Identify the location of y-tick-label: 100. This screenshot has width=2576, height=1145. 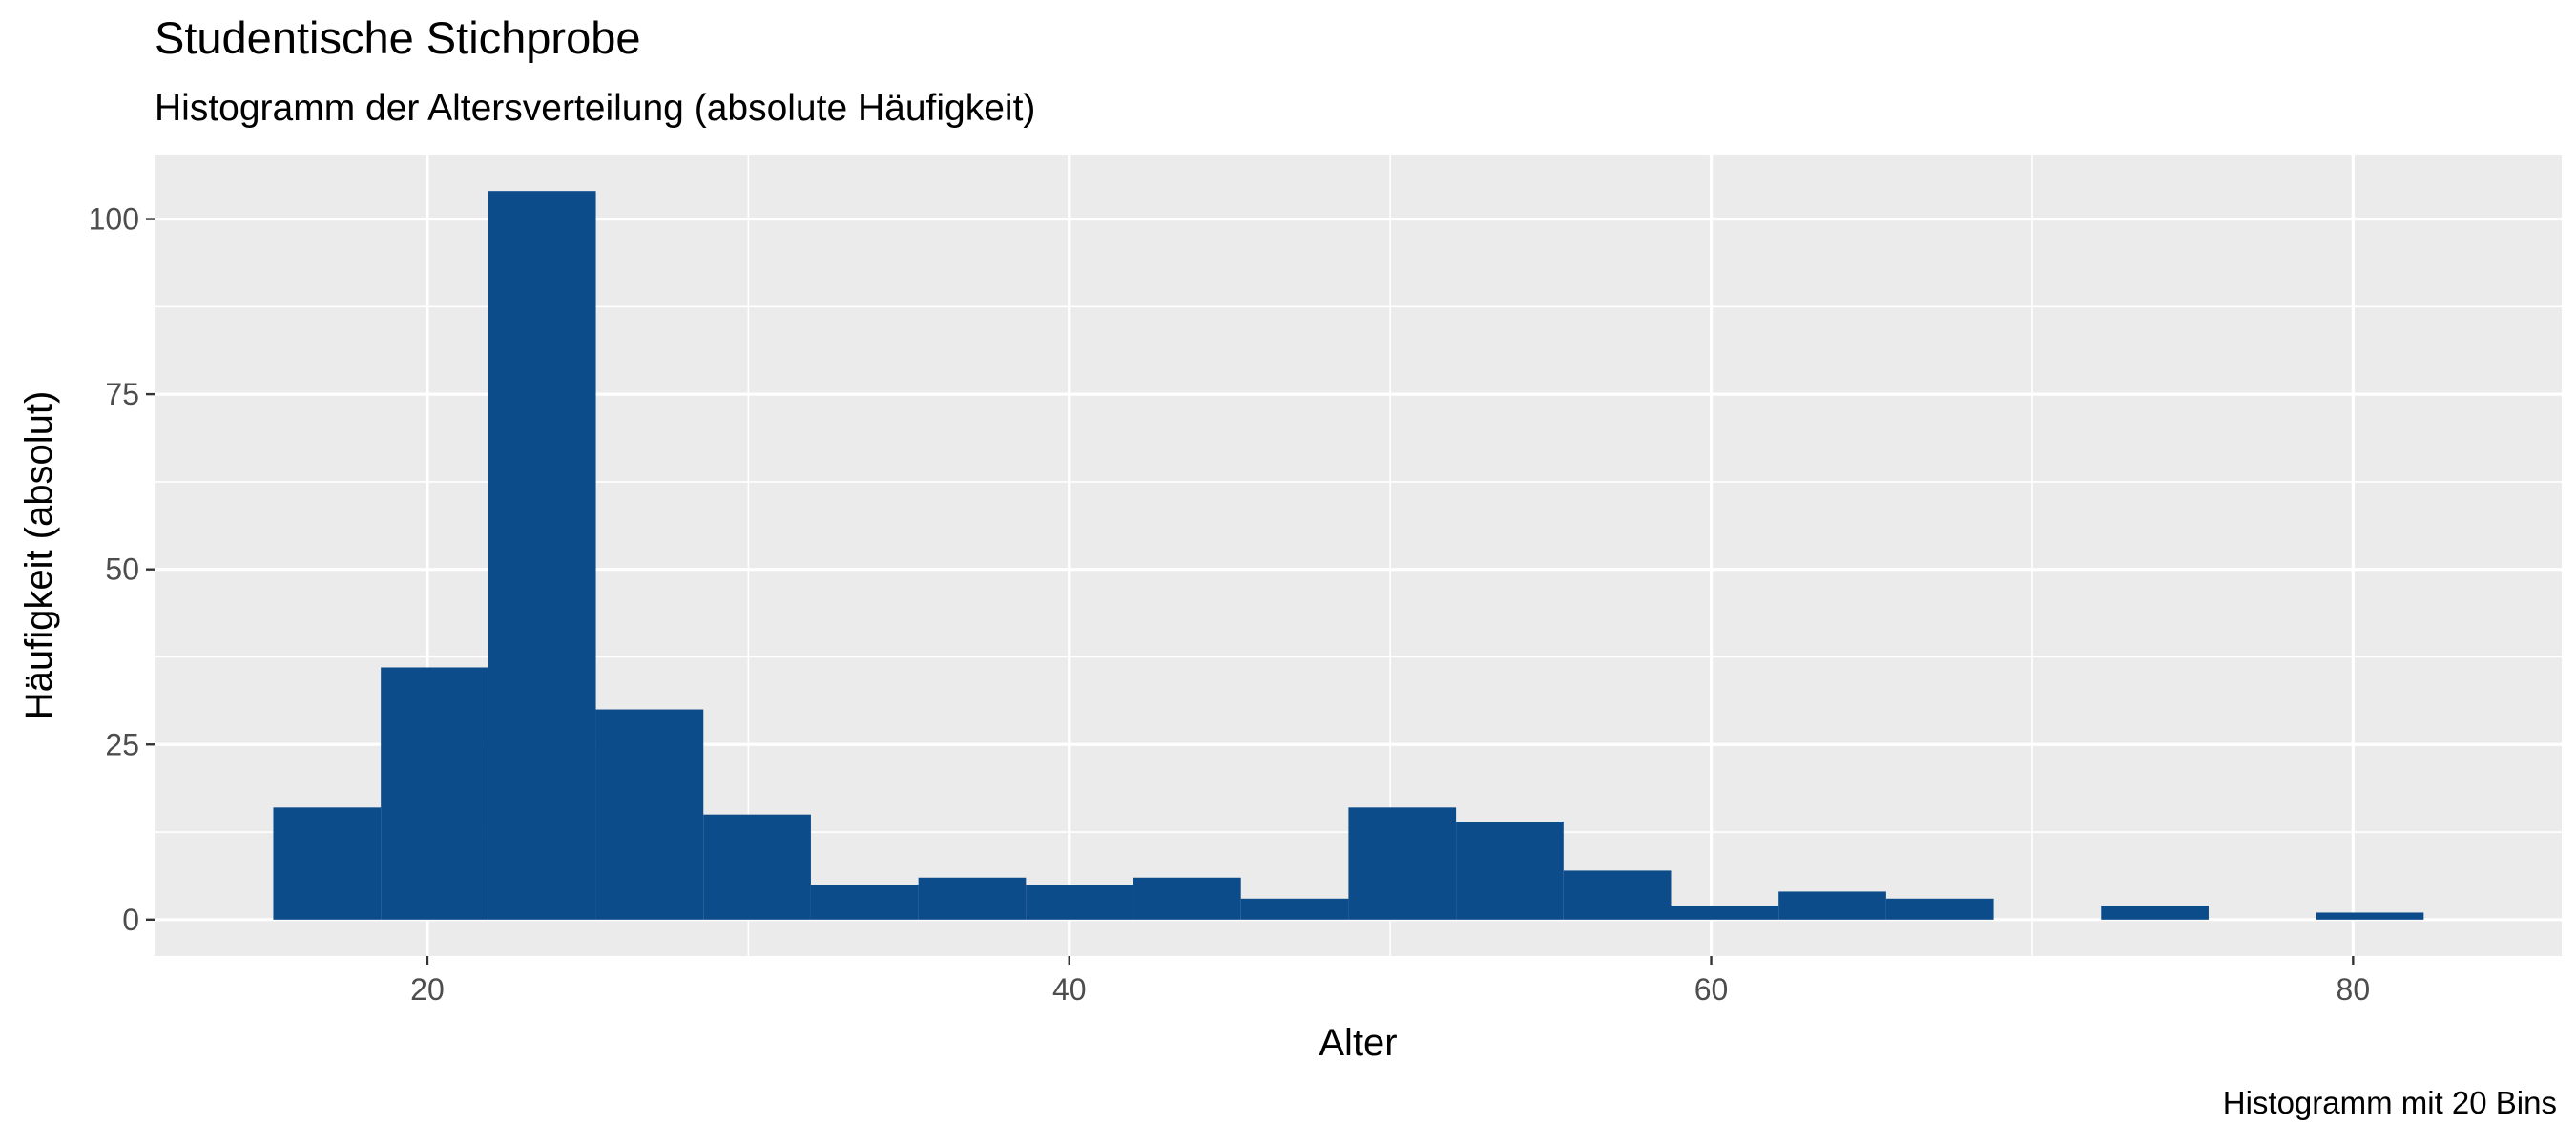
(114, 219).